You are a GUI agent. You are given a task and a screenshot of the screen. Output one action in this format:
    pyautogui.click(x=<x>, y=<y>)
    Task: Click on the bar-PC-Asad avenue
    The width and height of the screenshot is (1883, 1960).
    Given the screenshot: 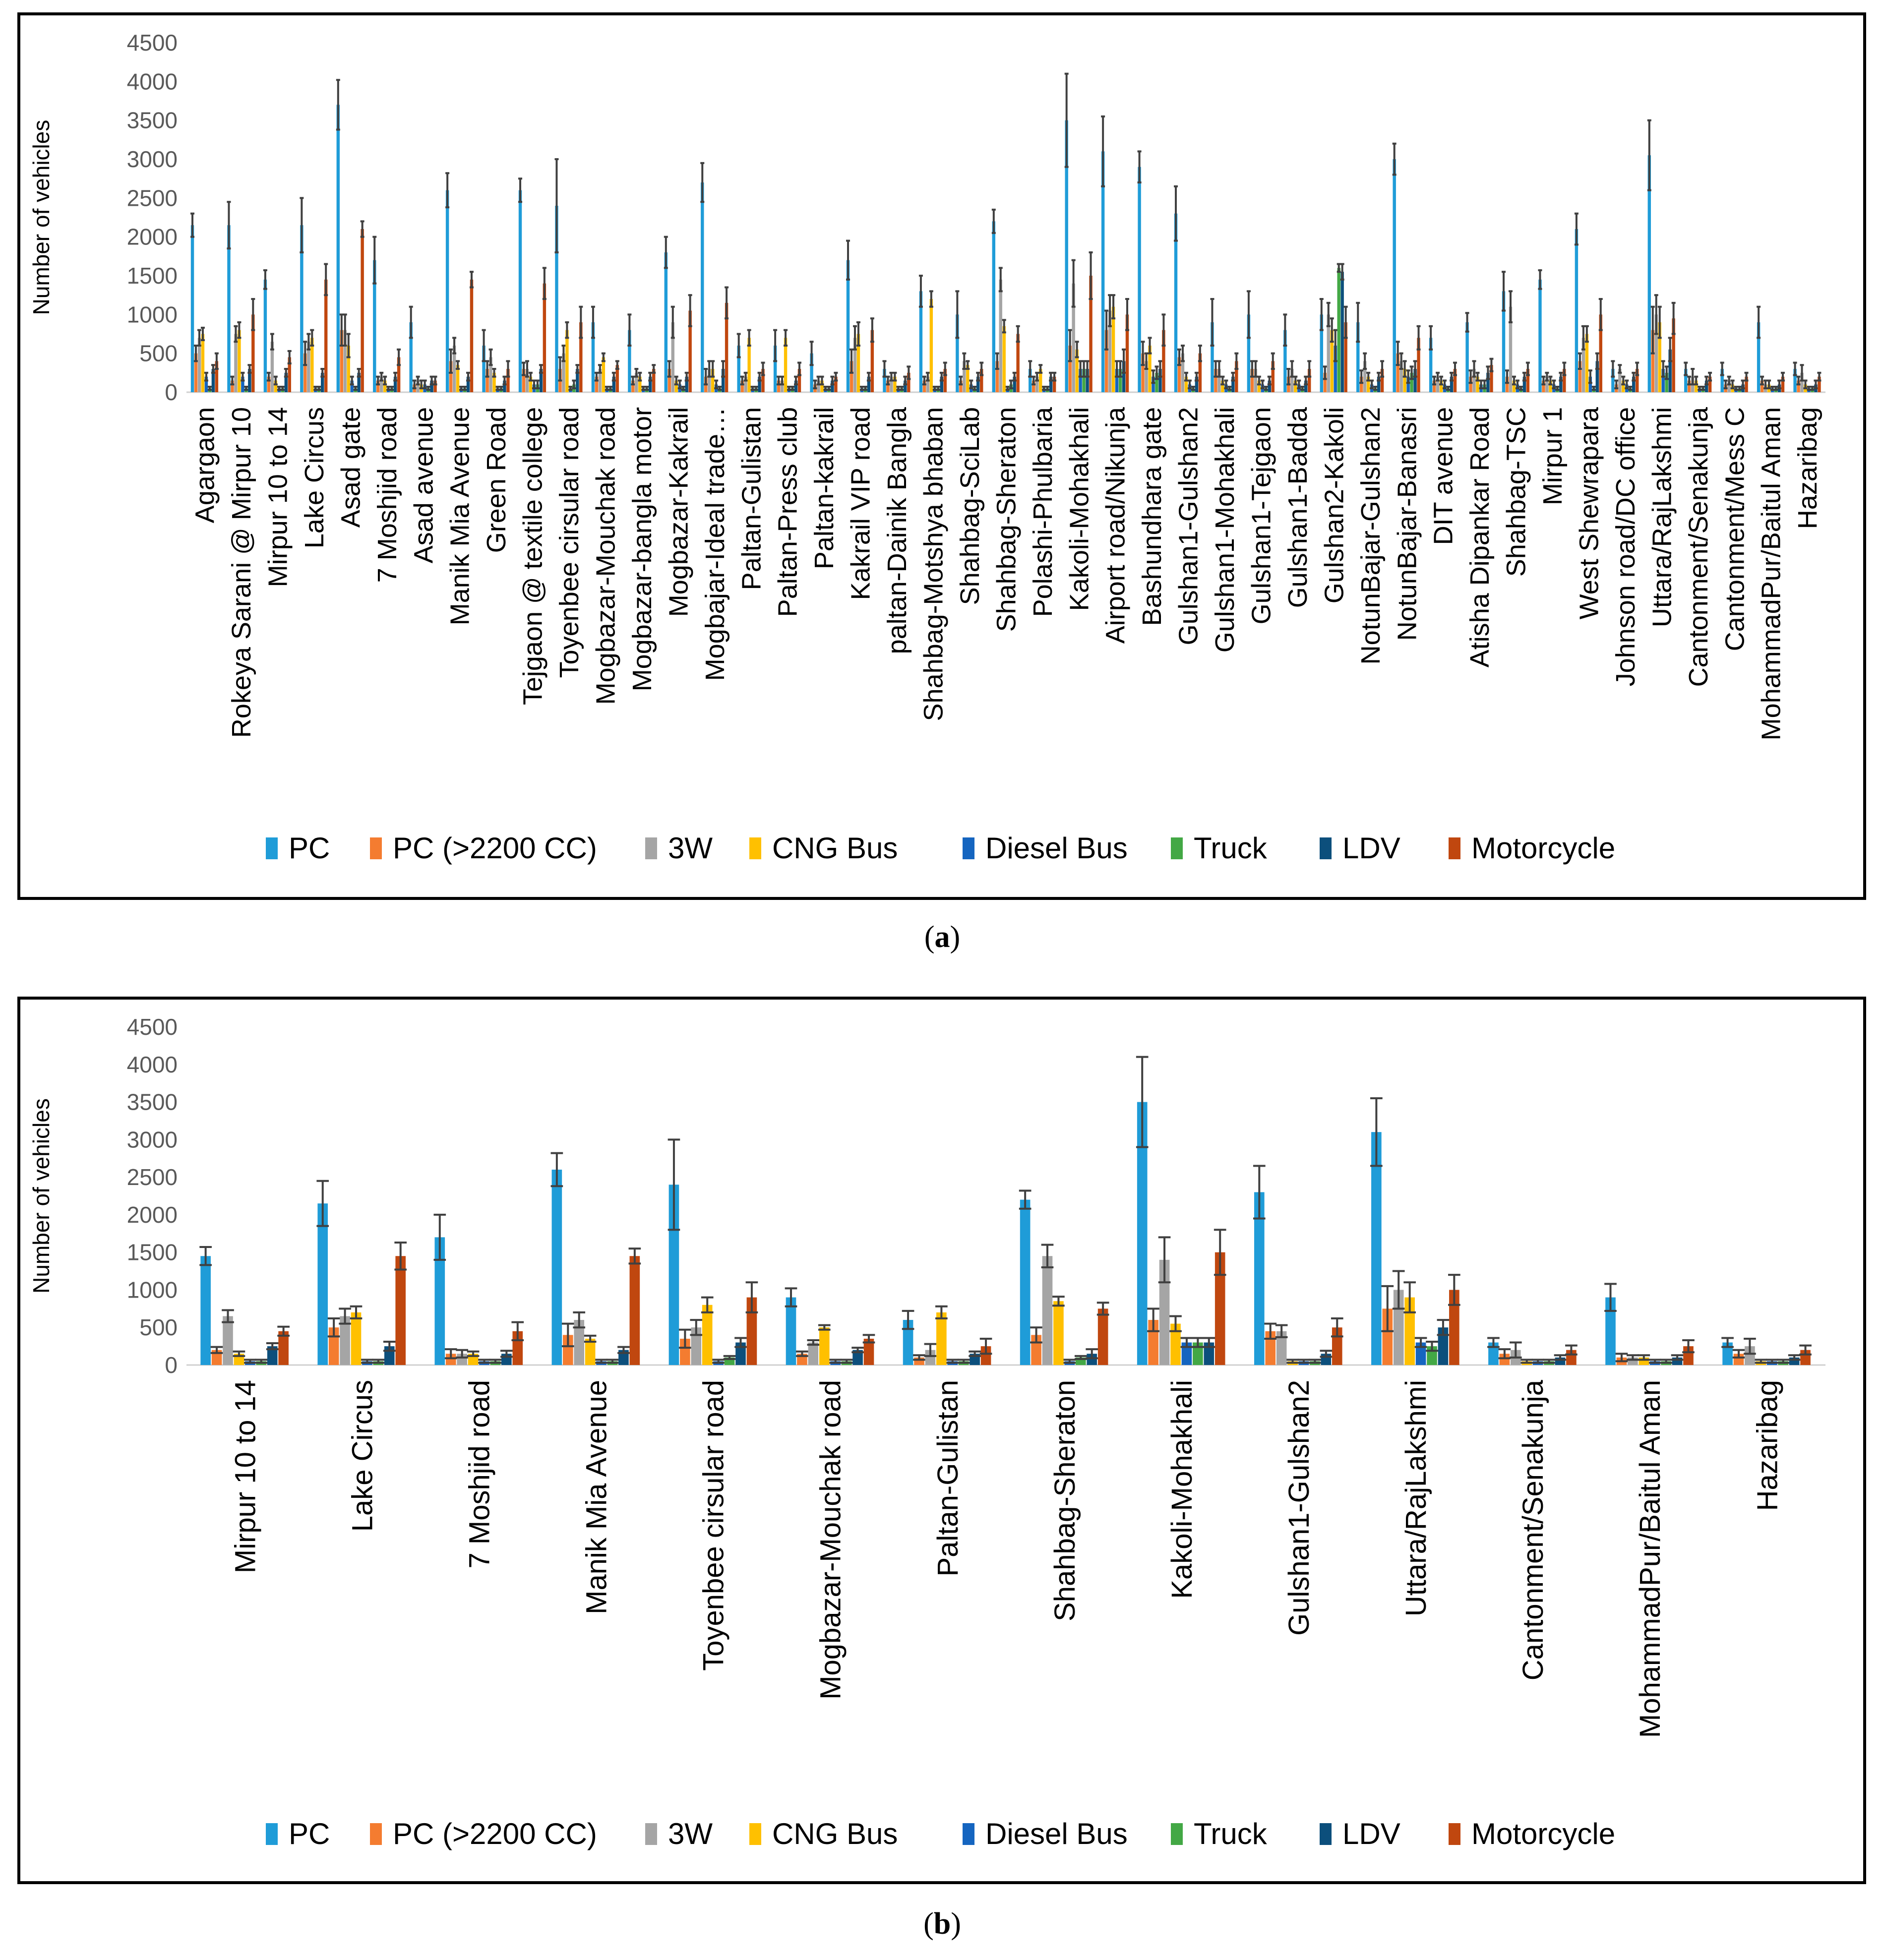 What is the action you would take?
    pyautogui.click(x=411, y=357)
    